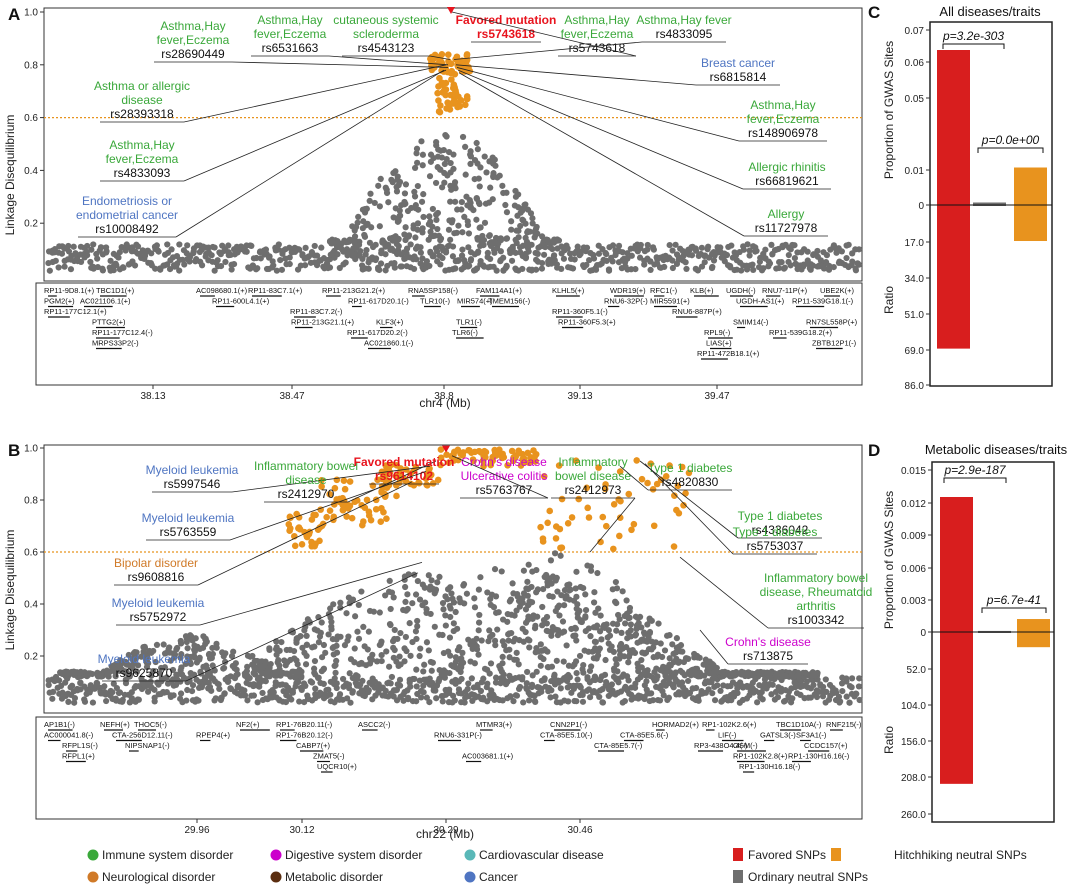 The image size is (1080, 888). What do you see at coordinates (75, 311) in the screenshot?
I see `gene-label: RP11-177C12.1(+)` at bounding box center [75, 311].